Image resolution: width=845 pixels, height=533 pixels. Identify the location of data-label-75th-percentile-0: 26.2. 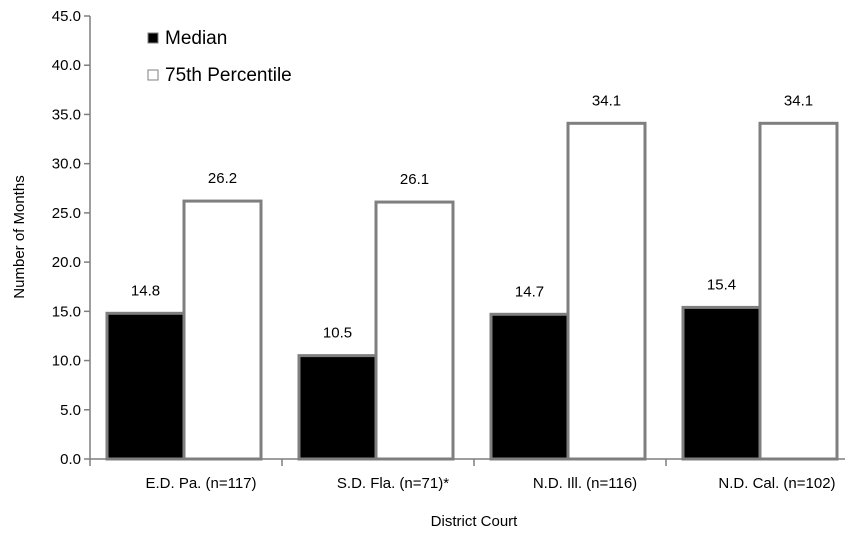
(222, 178).